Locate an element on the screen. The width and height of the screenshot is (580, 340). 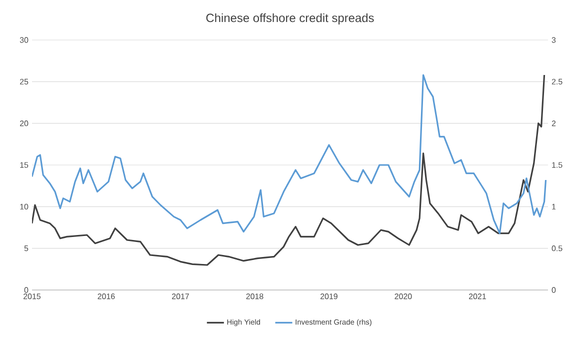
chart-title: Chinese offshore credit spreads is located at coordinates (290, 19).